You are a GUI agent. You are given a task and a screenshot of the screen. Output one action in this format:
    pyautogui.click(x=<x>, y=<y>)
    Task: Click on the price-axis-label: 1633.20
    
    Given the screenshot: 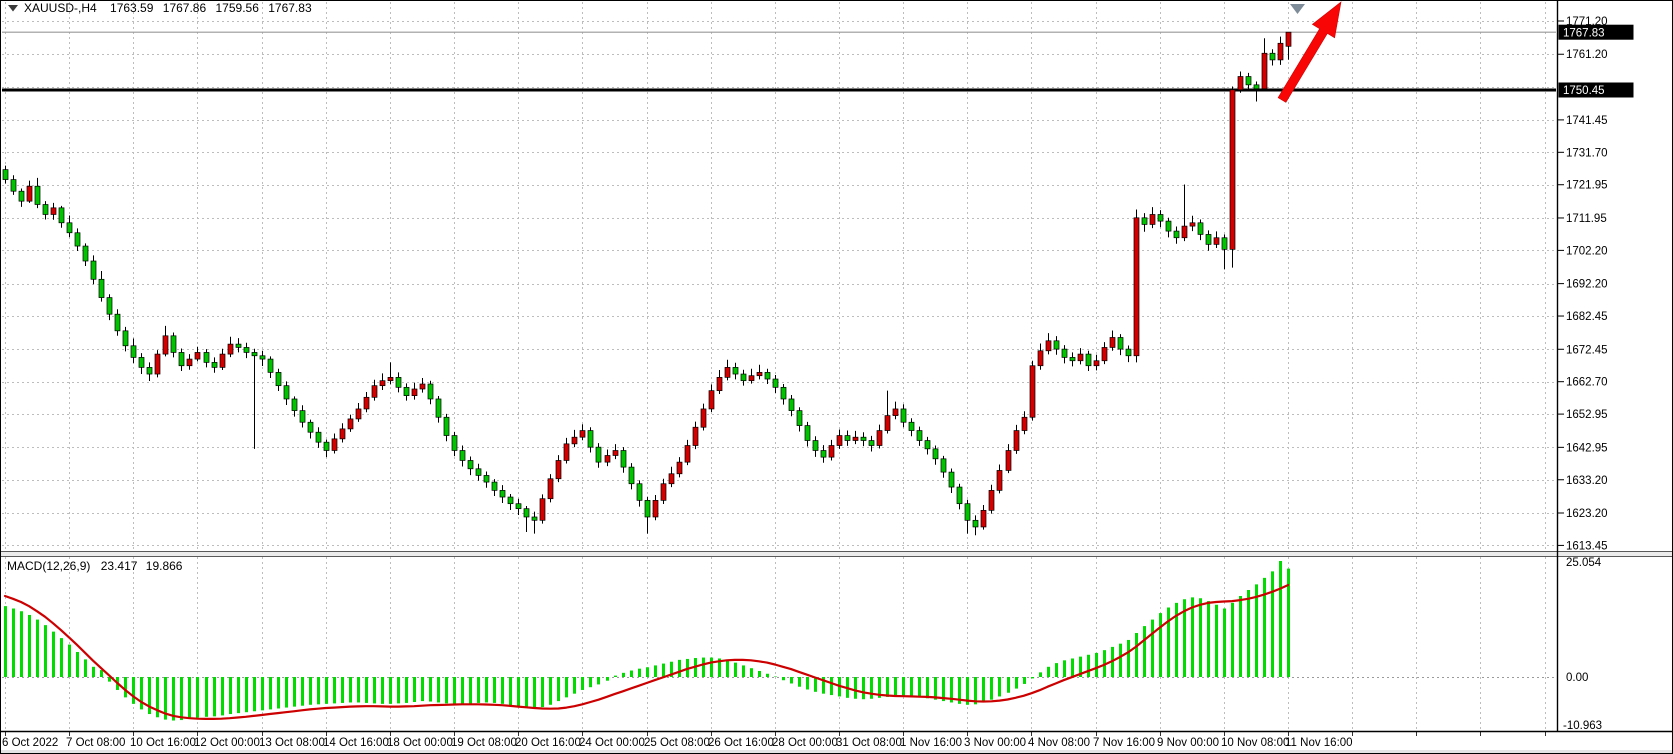 What is the action you would take?
    pyautogui.click(x=1587, y=481)
    